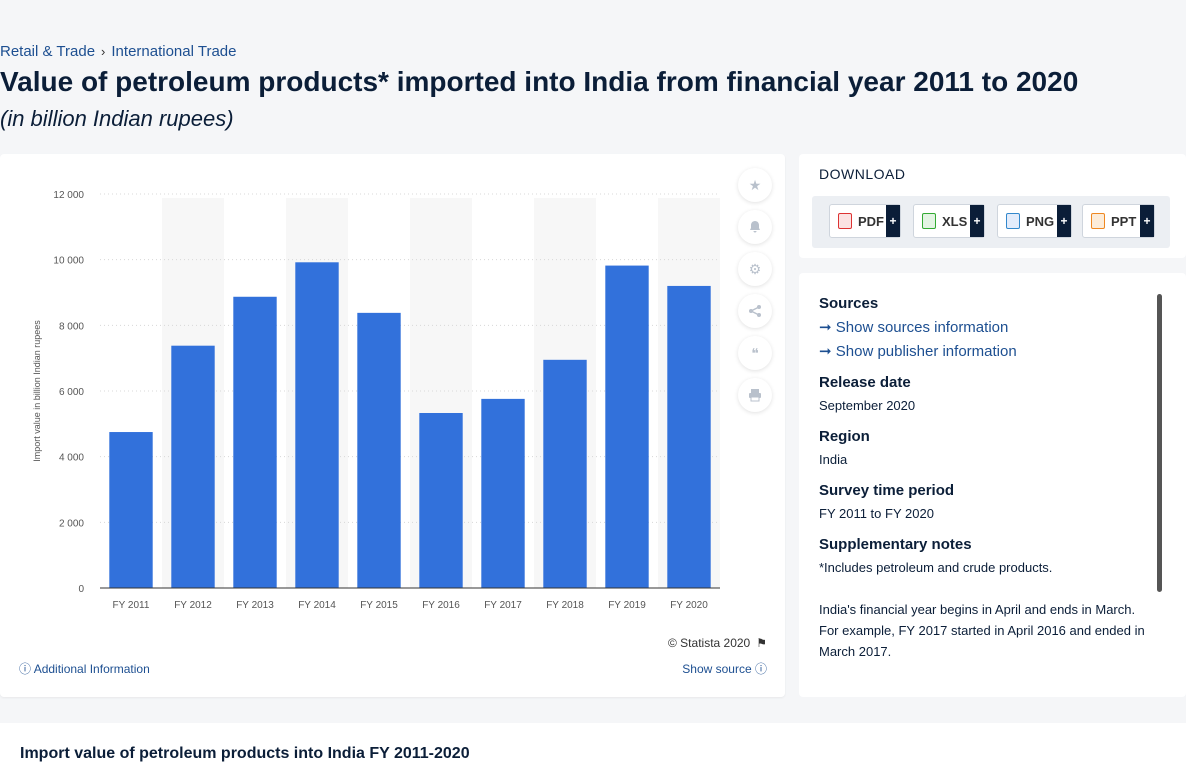 Image resolution: width=1186 pixels, height=783 pixels. I want to click on print-icon, so click(755, 395).